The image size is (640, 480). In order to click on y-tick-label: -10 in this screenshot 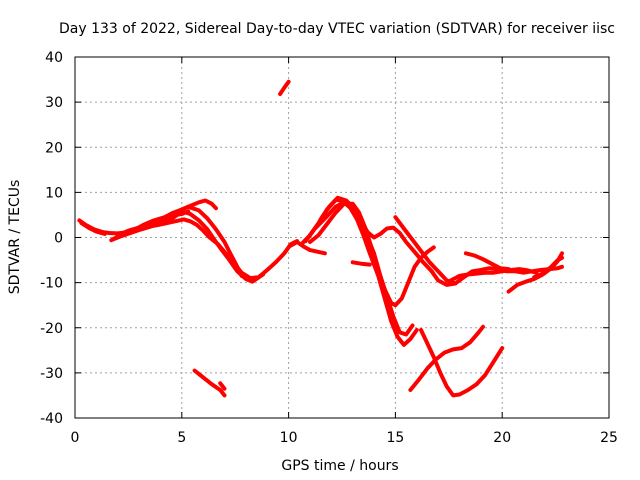, I will do `click(51, 284)`.